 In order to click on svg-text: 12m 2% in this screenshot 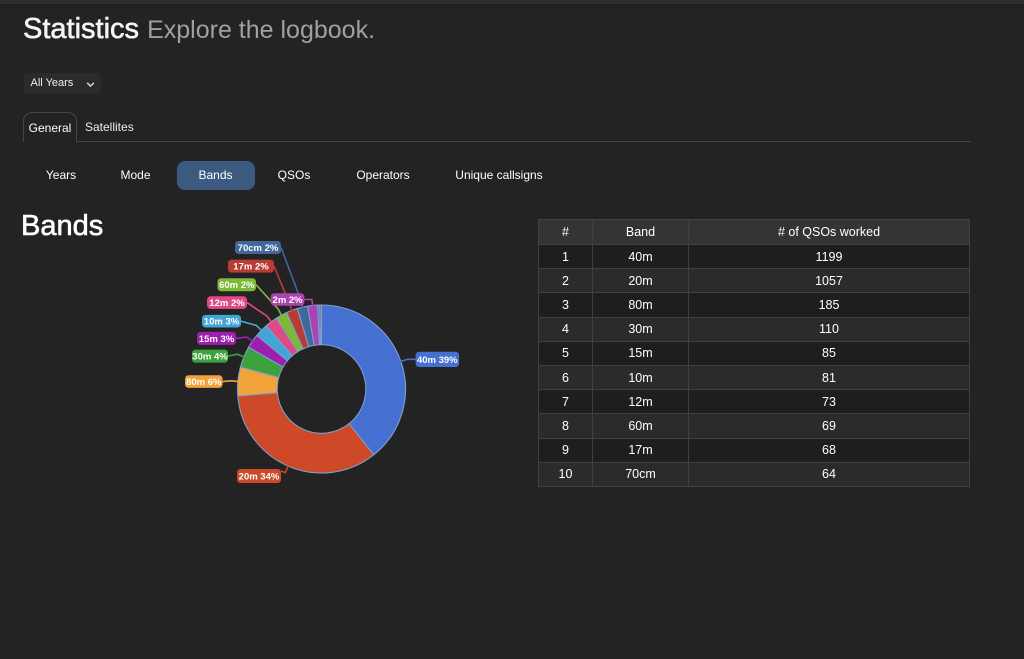, I will do `click(227, 303)`.